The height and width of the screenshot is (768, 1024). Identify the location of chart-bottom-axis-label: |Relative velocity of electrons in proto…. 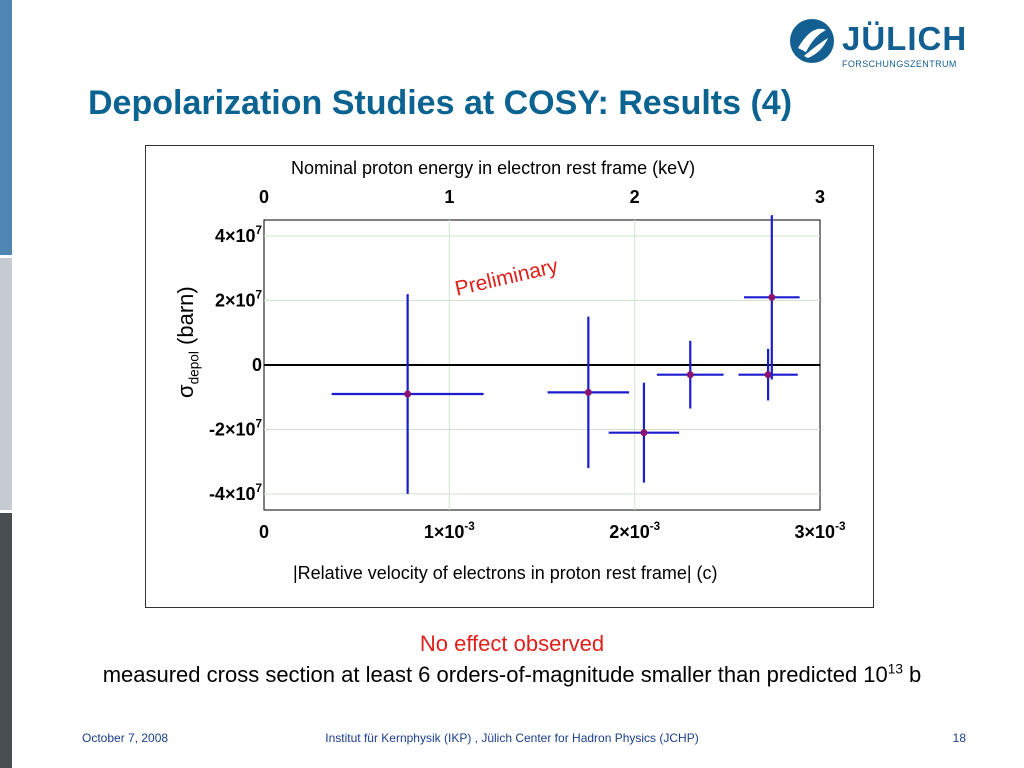
(505, 573).